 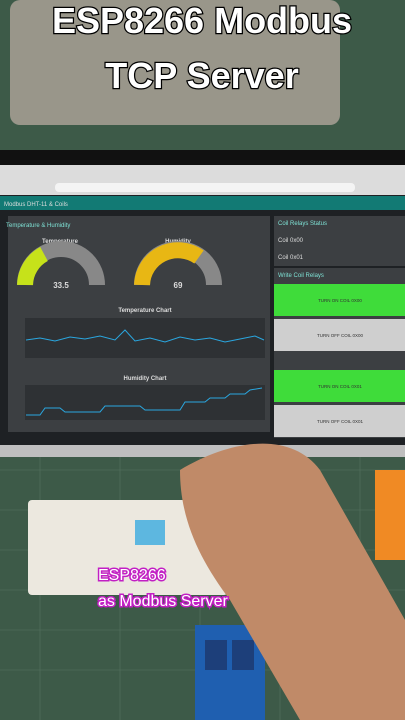 What do you see at coordinates (144, 379) in the screenshot?
I see `chart-title: Humidity Chart` at bounding box center [144, 379].